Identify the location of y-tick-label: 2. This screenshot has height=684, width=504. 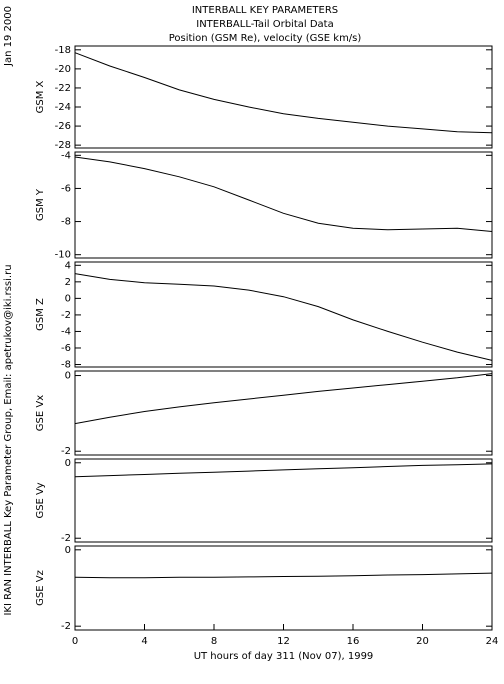
(68, 282).